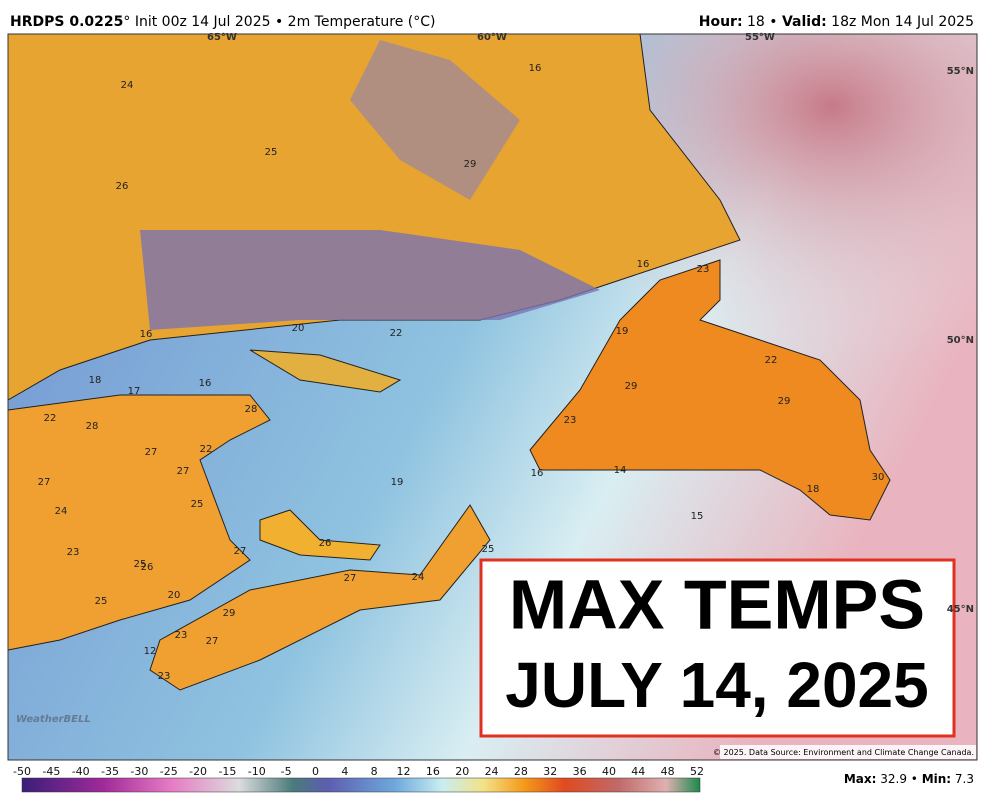  Describe the element at coordinates (960, 340) in the screenshot. I see `grid-label: 50°N` at that location.